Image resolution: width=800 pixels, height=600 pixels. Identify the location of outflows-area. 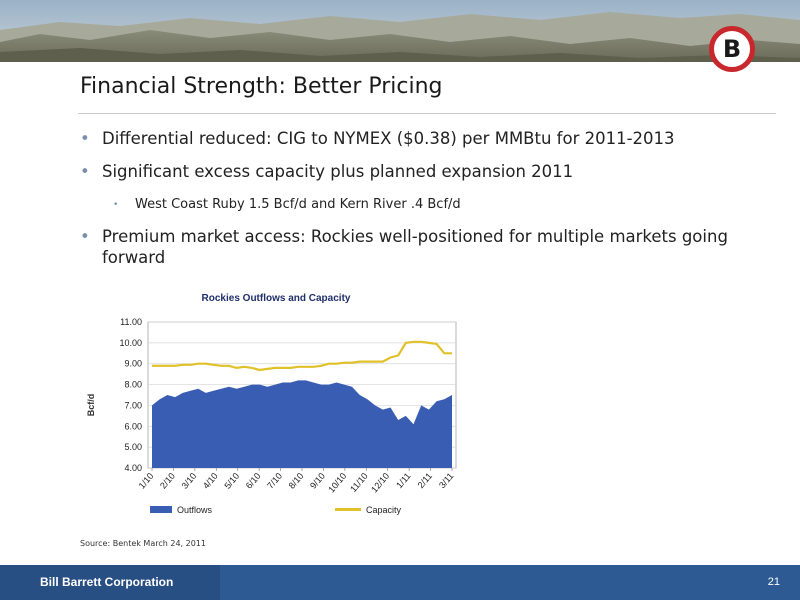
(302, 424).